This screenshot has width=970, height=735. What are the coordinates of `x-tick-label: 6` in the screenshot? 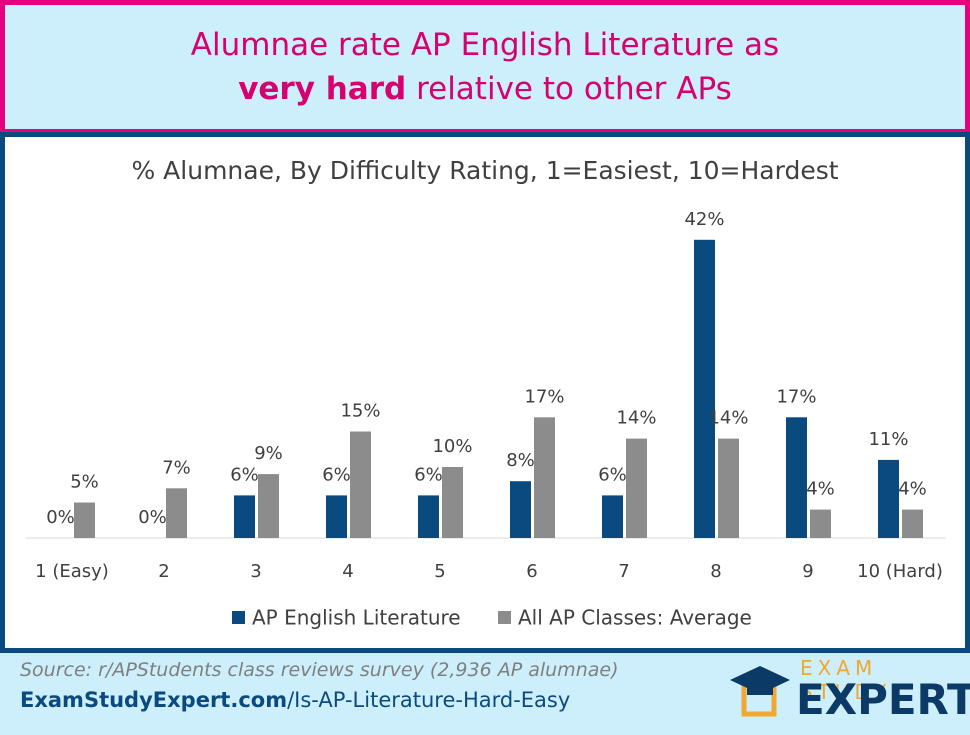 It's located at (531, 571).